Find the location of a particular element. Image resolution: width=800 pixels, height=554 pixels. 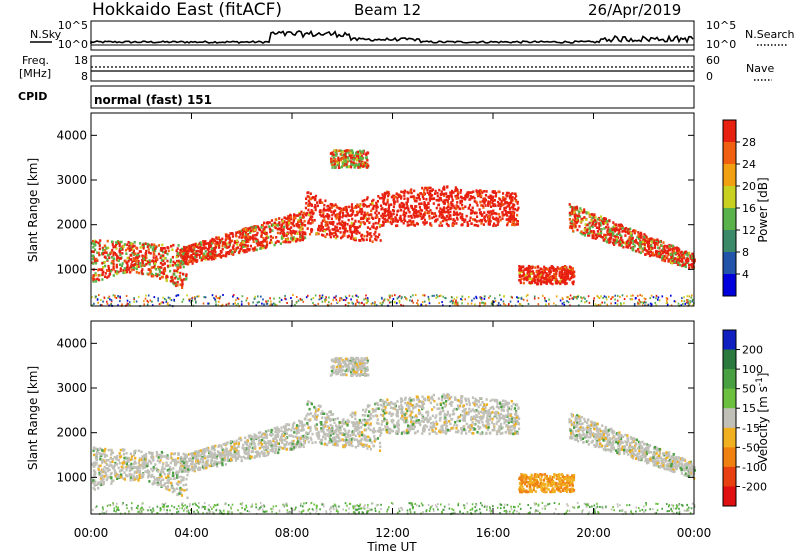

noise-trace is located at coordinates (392, 36).